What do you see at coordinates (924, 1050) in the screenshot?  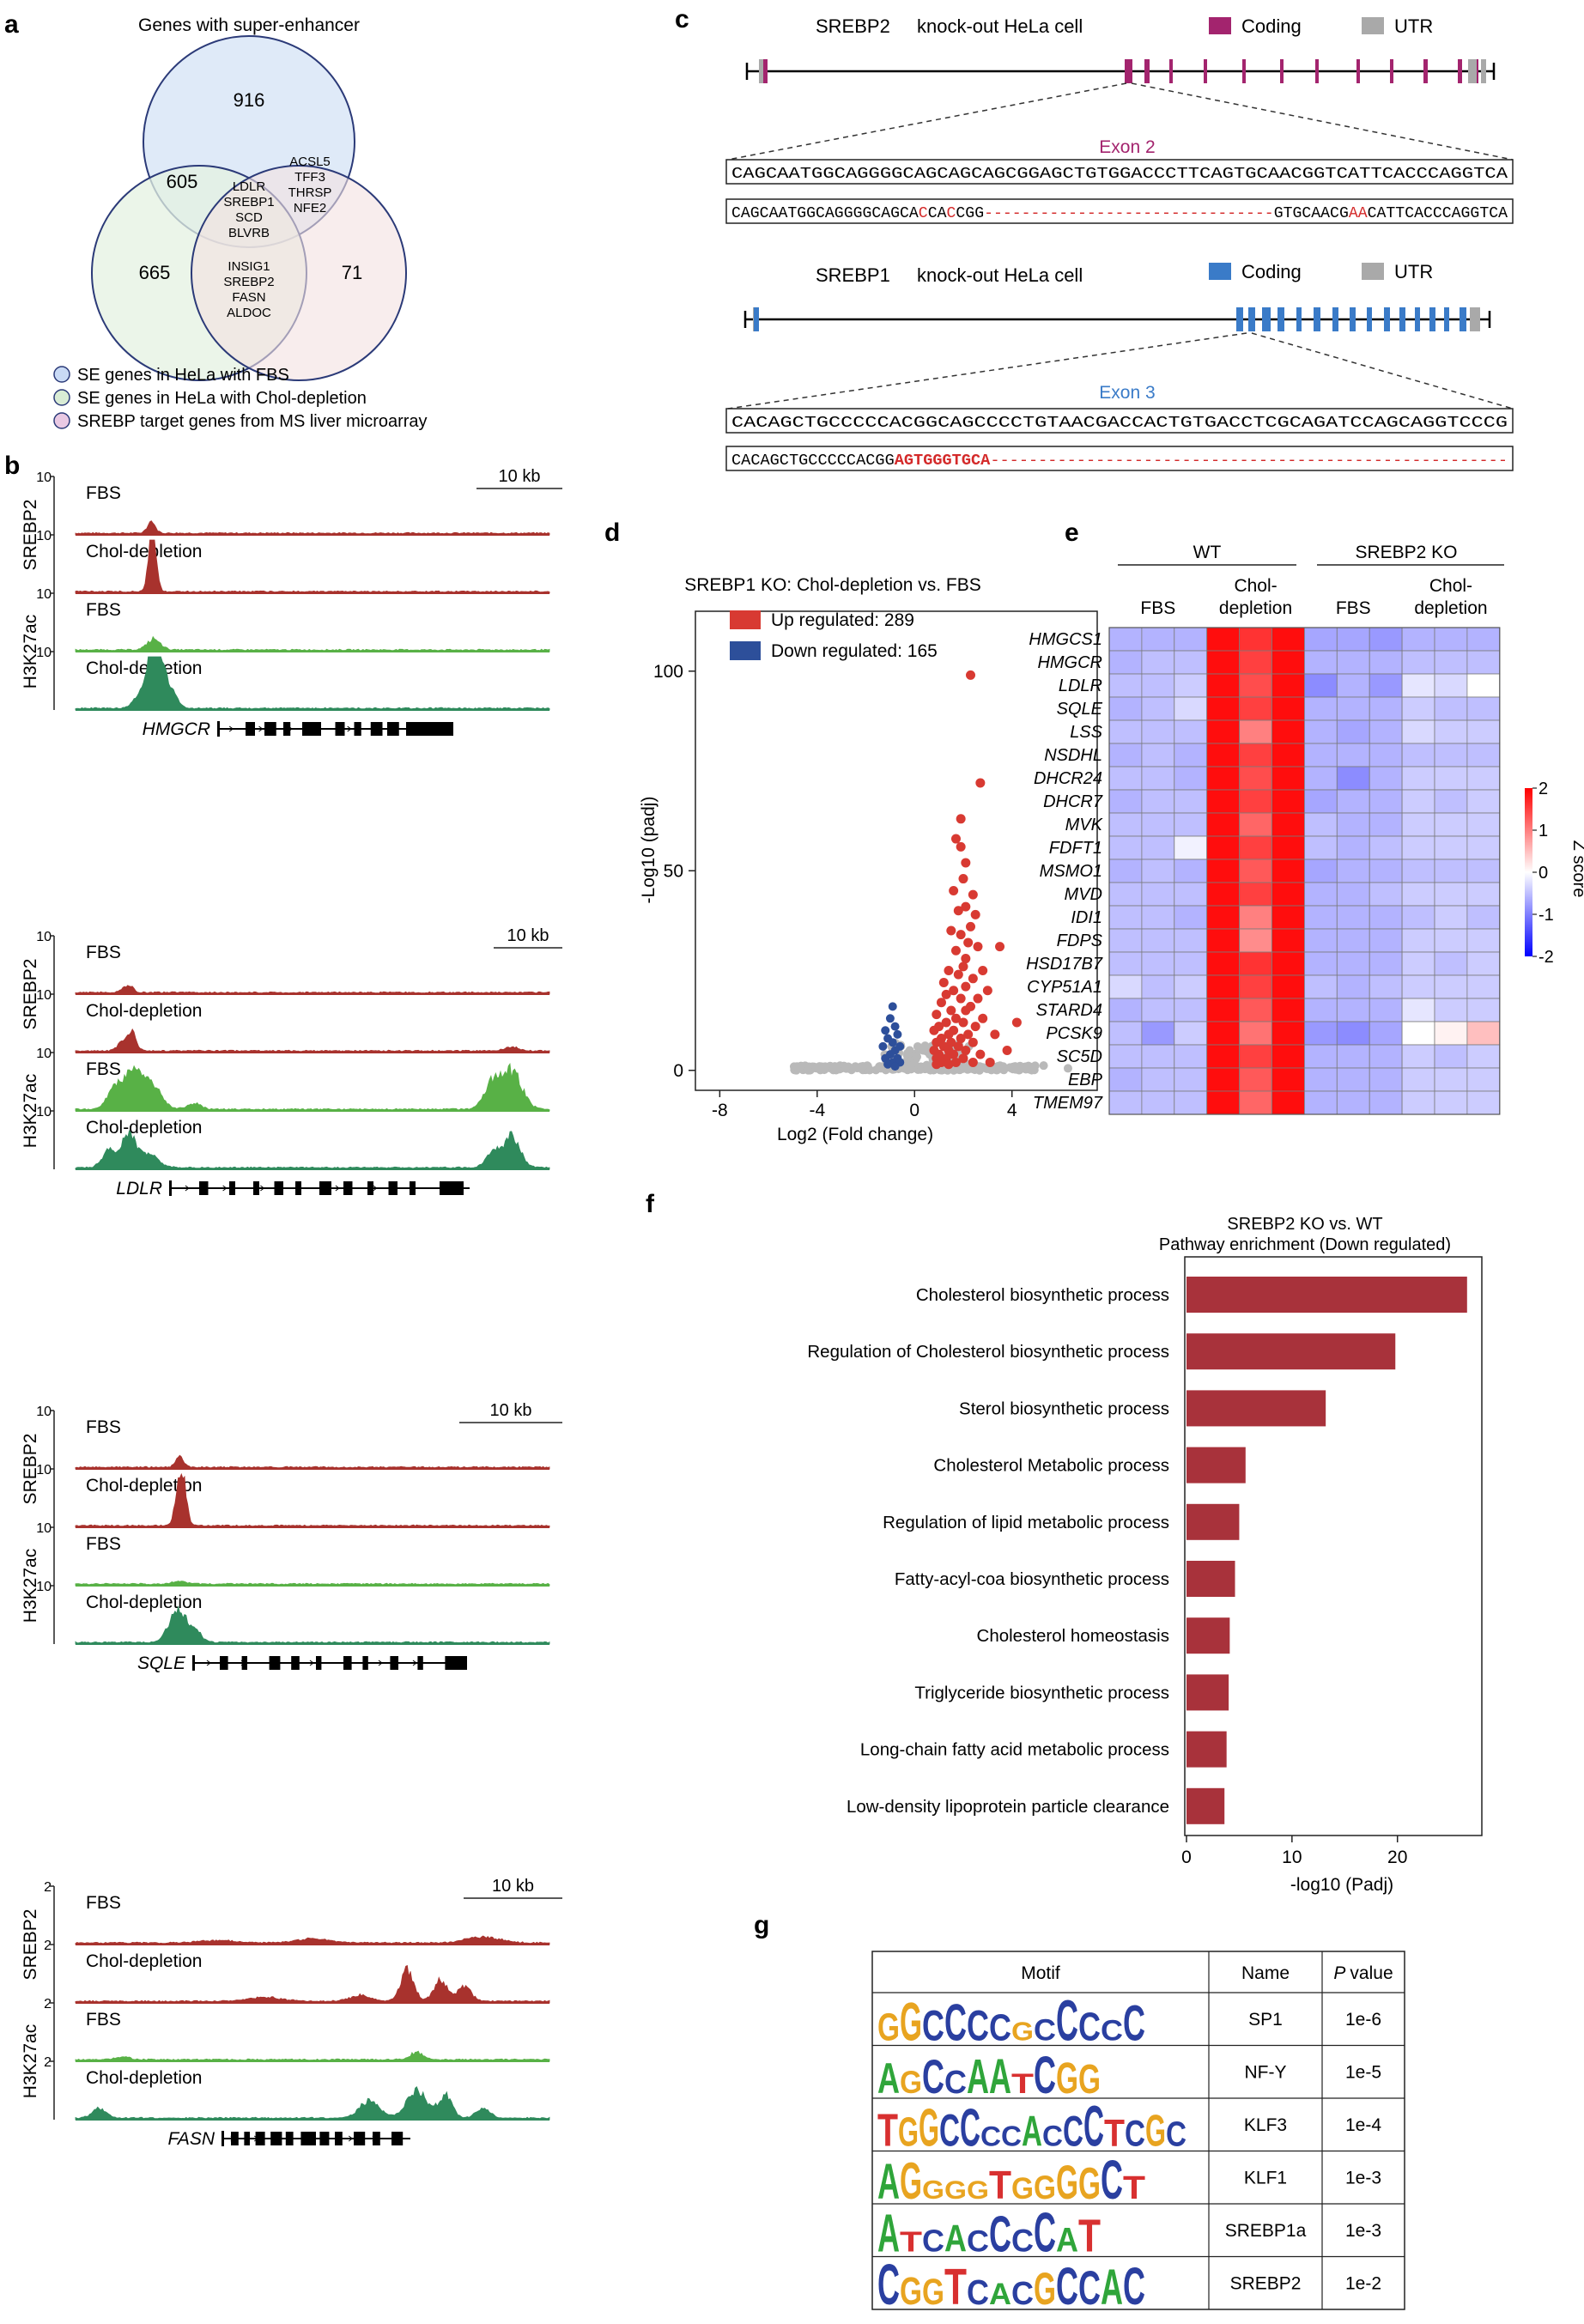 I see `point-ns` at bounding box center [924, 1050].